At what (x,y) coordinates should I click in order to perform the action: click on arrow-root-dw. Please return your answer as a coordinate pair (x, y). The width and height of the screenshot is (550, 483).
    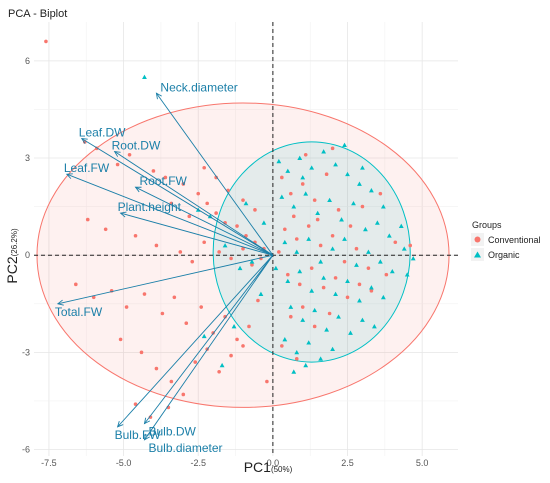
    Looking at the image, I should click on (194, 203).